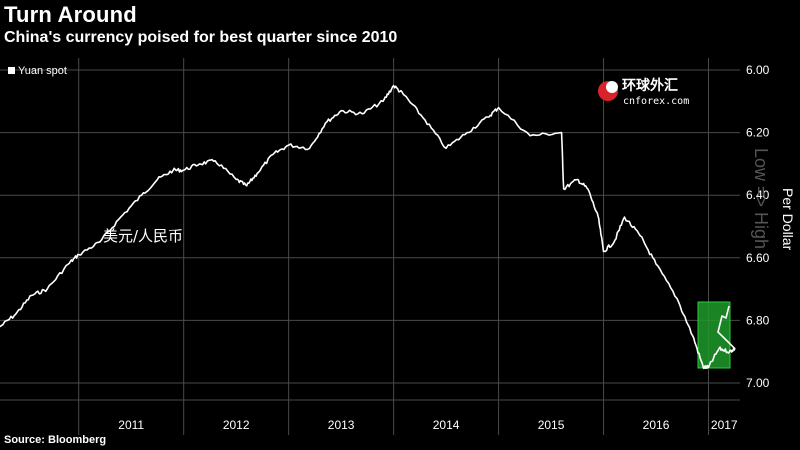 Image resolution: width=800 pixels, height=450 pixels. I want to click on logo-inner-icon, so click(612, 87).